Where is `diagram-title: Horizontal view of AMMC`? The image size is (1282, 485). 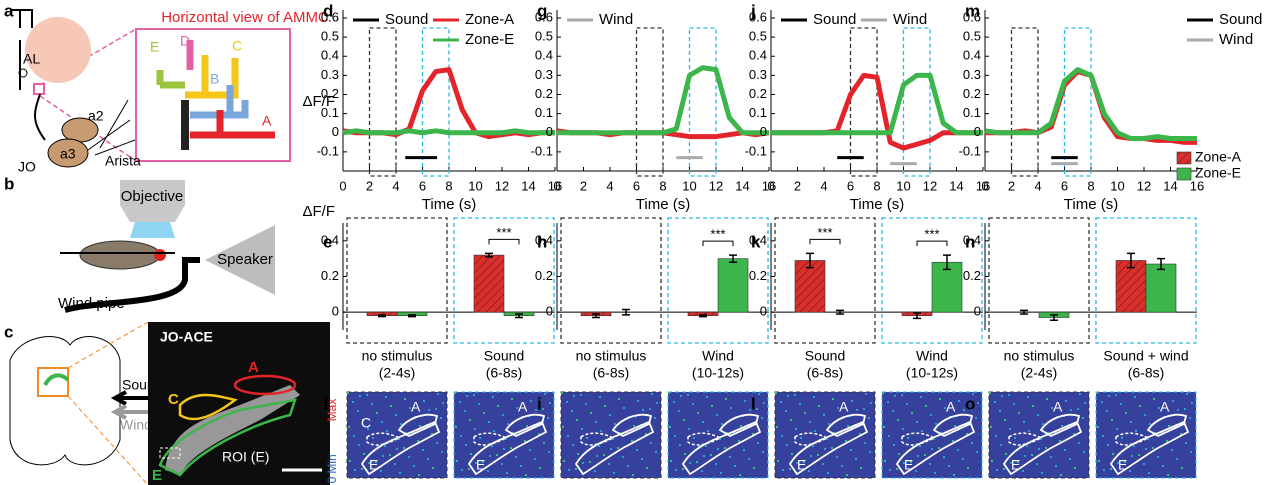
diagram-title: Horizontal view of AMMC is located at coordinates (245, 17).